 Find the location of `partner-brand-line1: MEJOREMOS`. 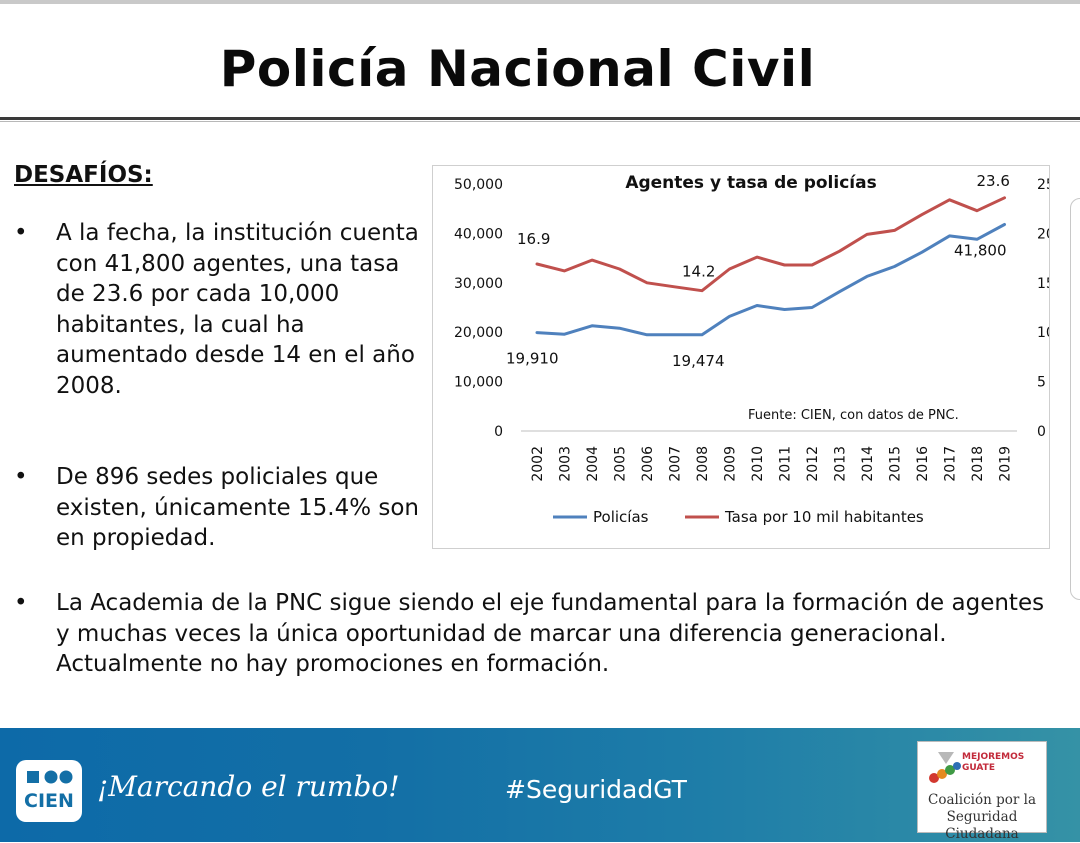

partner-brand-line1: MEJOREMOS is located at coordinates (993, 757).